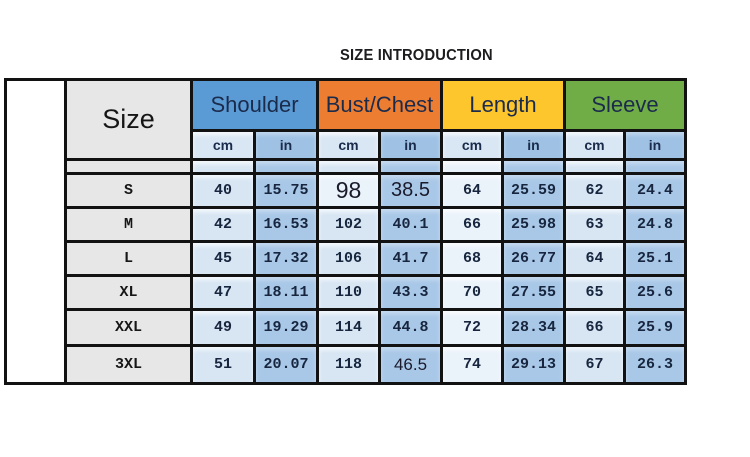 This screenshot has height=457, width=750. I want to click on size-row-label: L, so click(128, 258).